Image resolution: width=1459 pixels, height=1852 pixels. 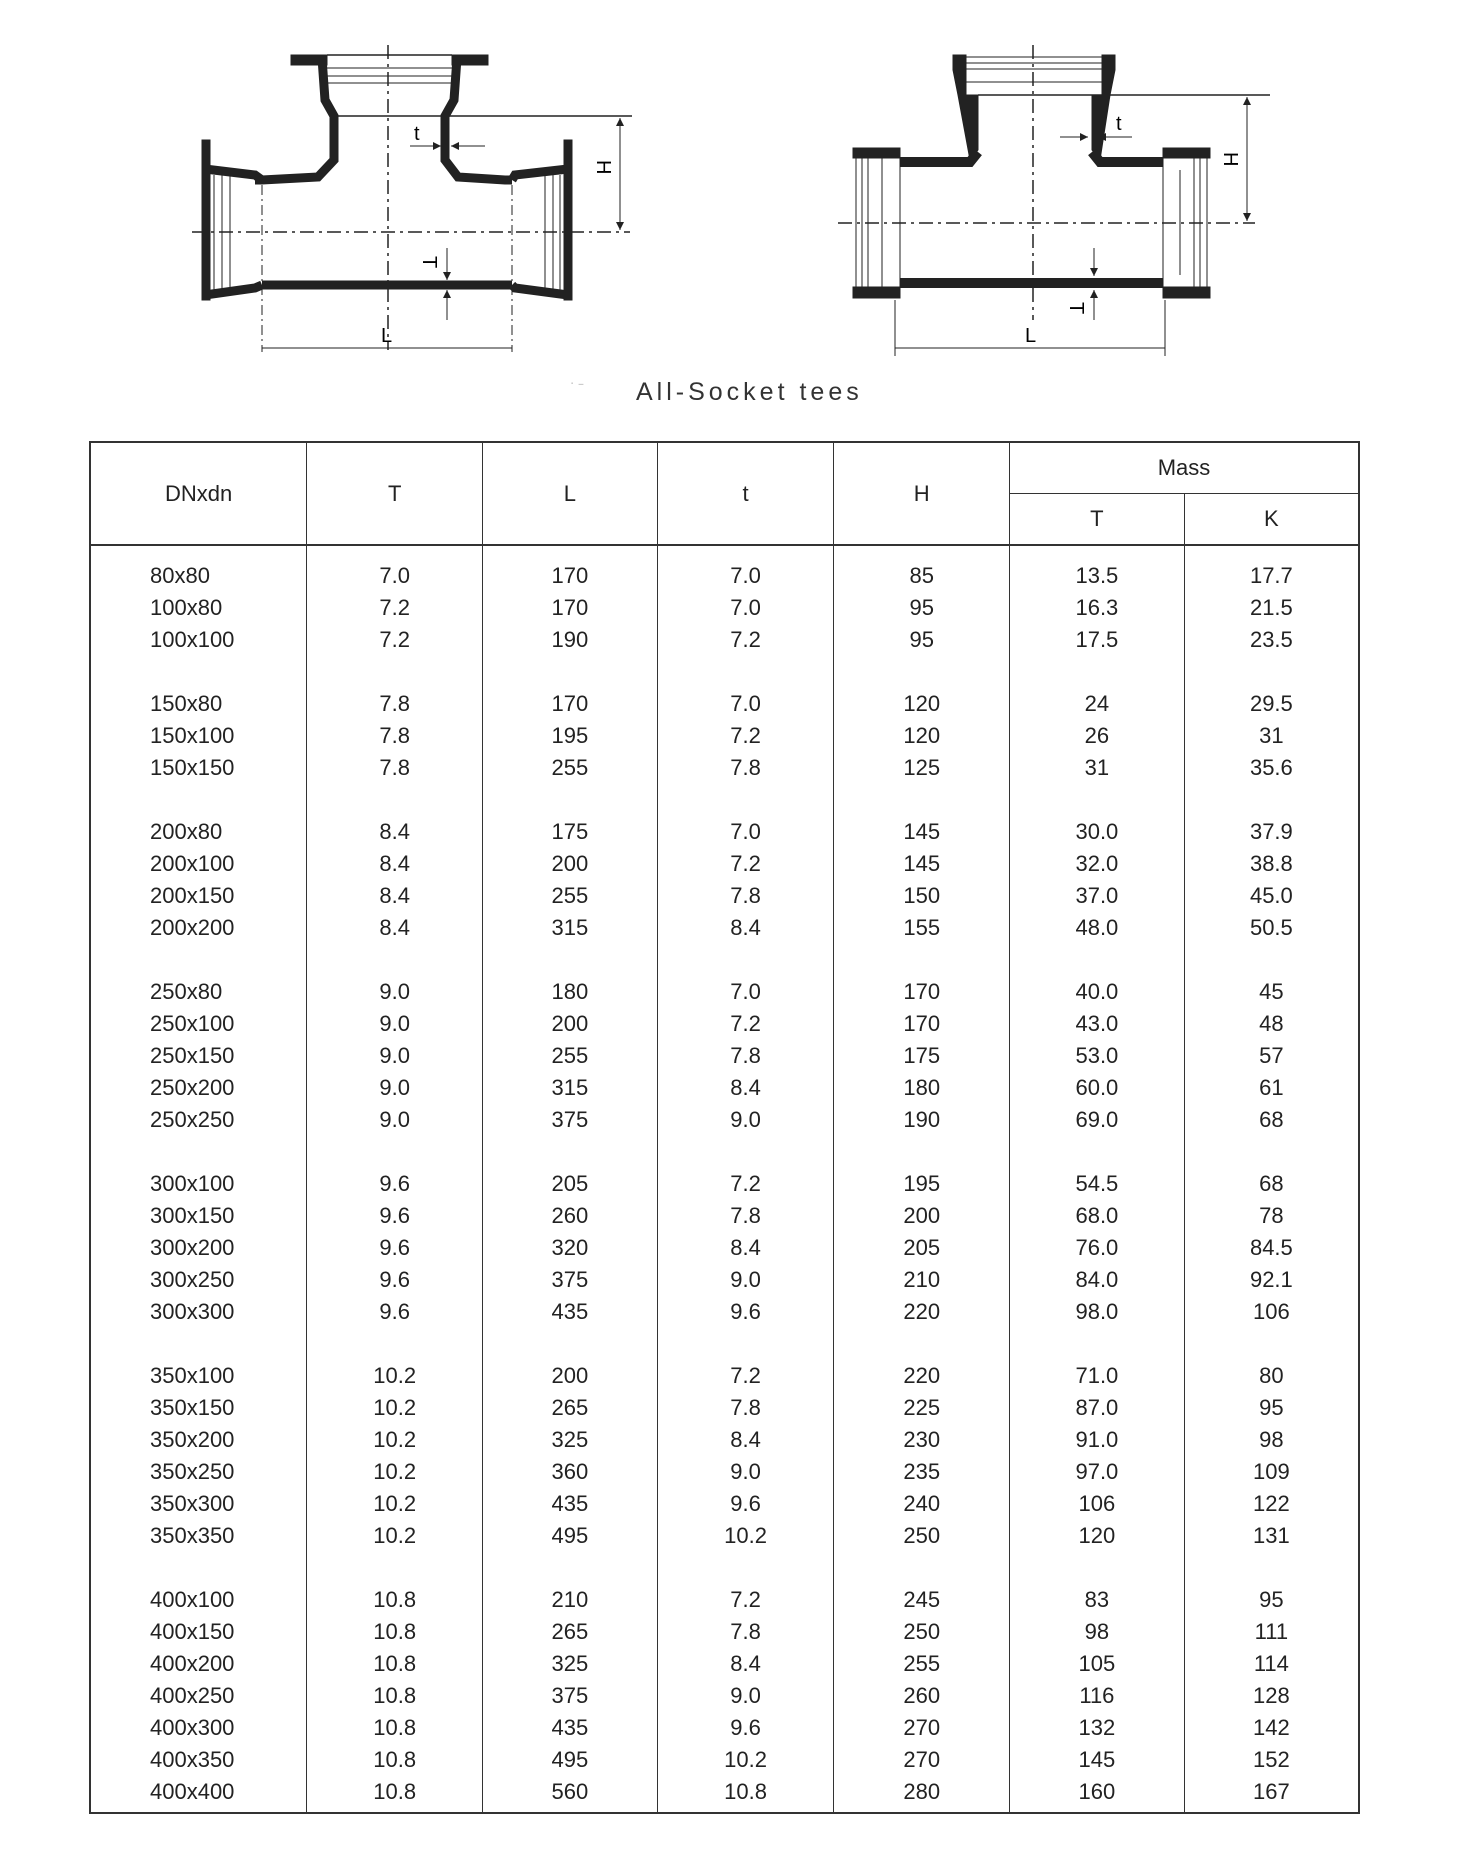 I want to click on cell-mass-K: 109, so click(x=1271, y=1472).